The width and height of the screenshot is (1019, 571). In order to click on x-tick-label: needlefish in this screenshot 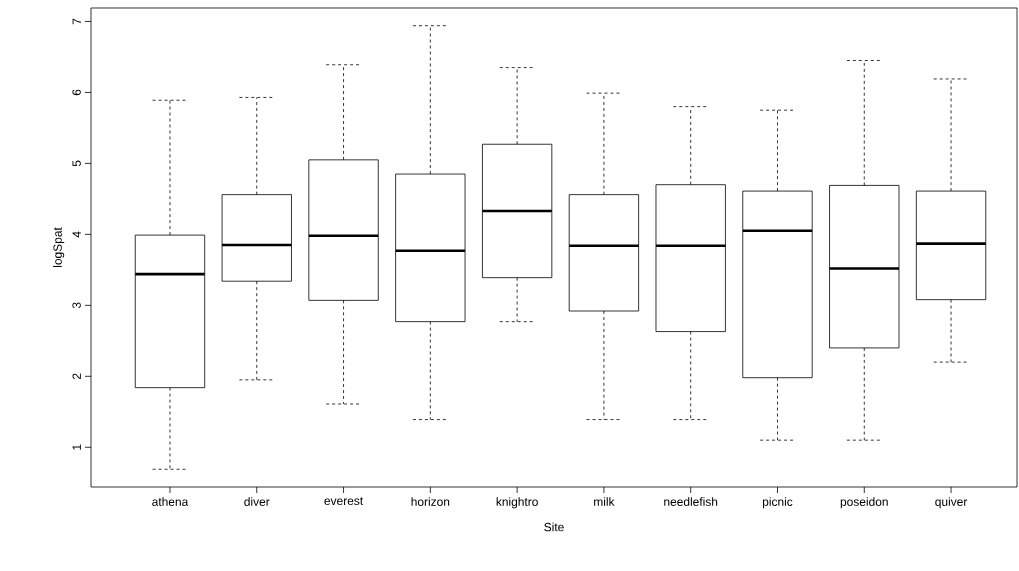, I will do `click(691, 501)`.